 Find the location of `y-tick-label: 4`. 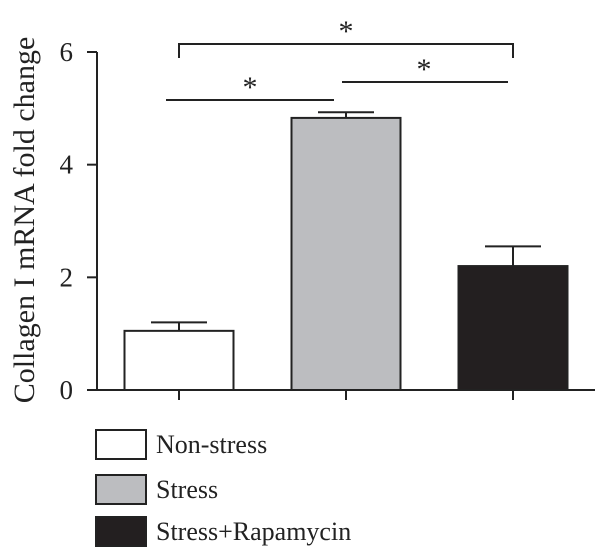

y-tick-label: 4 is located at coordinates (67, 165).